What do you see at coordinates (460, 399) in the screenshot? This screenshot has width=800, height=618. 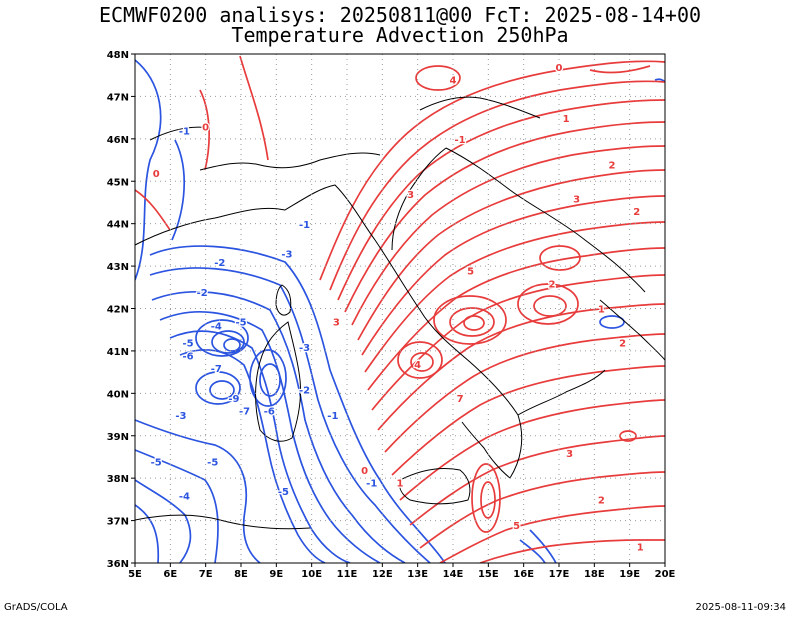 I see `contour-value-label: 7` at bounding box center [460, 399].